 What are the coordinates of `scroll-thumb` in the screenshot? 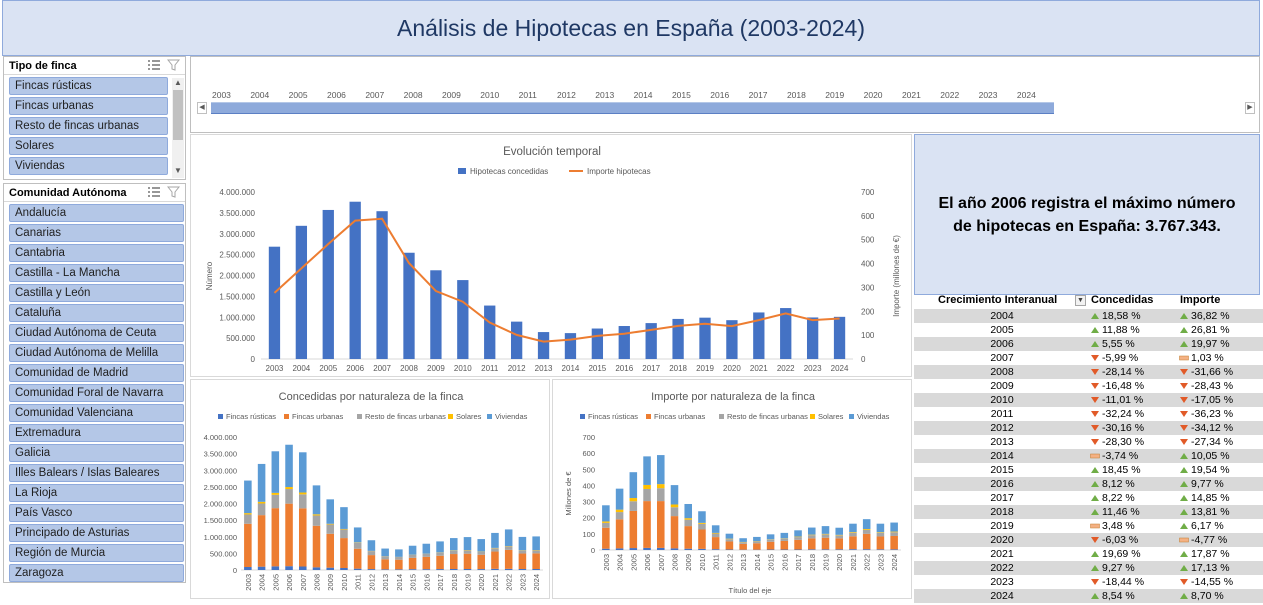 It's located at (178, 115).